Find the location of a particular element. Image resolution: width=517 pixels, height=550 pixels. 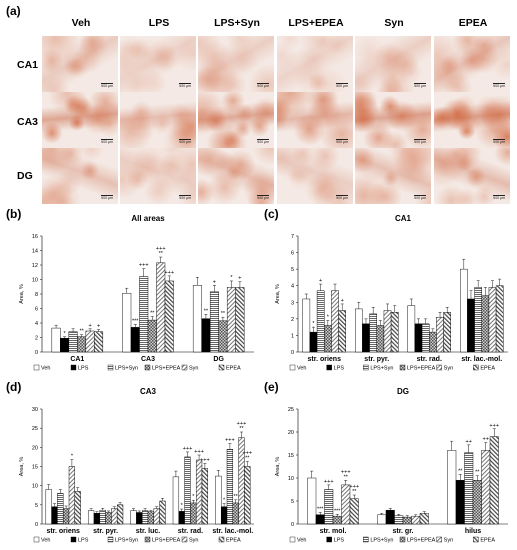

y-tick-label: 14 is located at coordinates (35, 252).